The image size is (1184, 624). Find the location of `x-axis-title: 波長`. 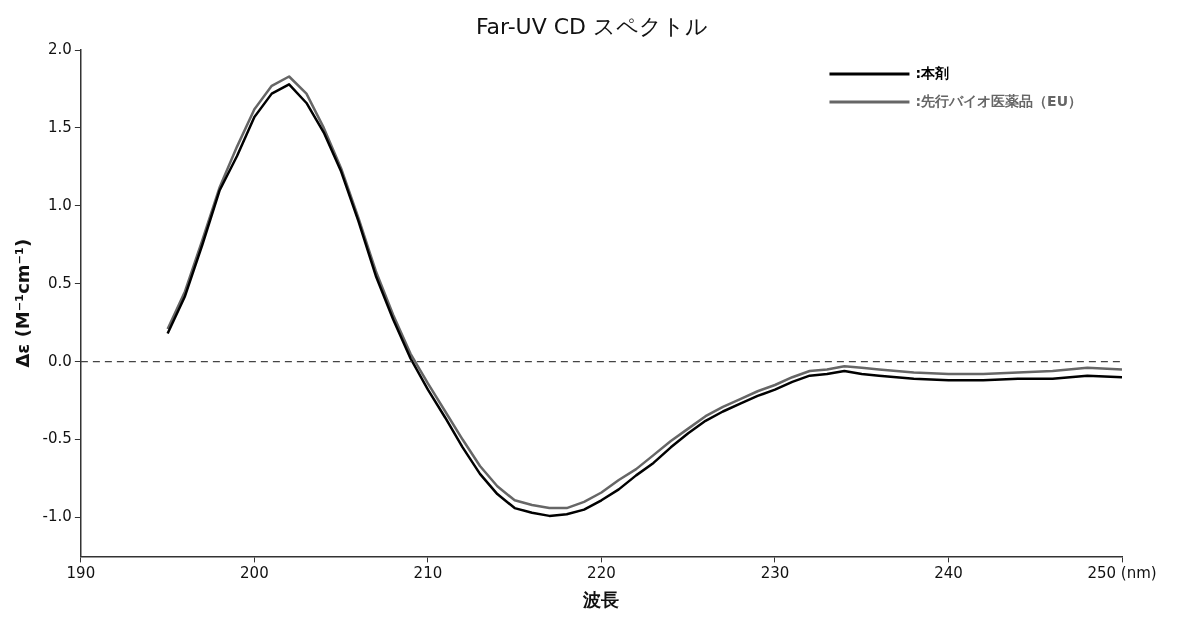

x-axis-title: 波長 is located at coordinates (601, 599).